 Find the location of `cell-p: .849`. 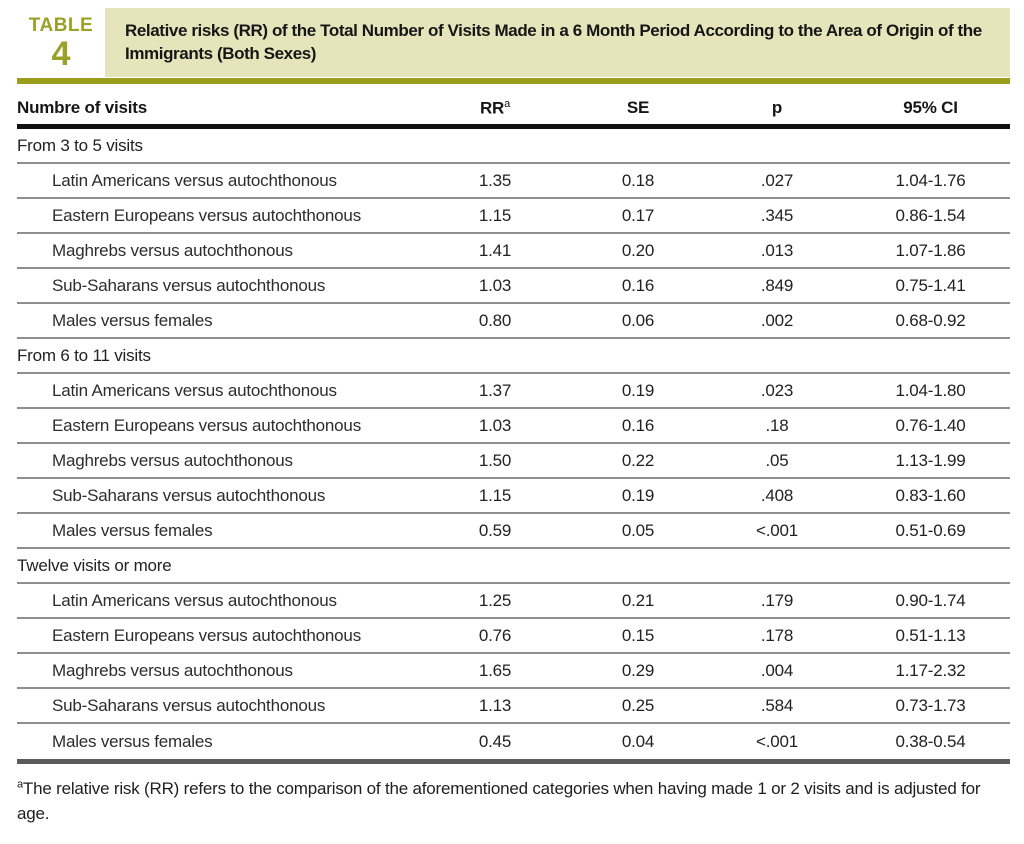

cell-p: .849 is located at coordinates (777, 285).